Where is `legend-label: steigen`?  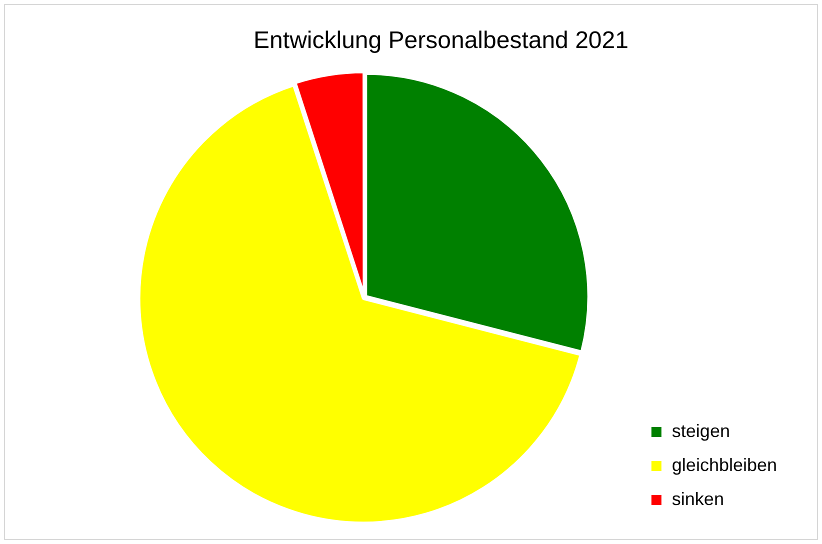
legend-label: steigen is located at coordinates (701, 430).